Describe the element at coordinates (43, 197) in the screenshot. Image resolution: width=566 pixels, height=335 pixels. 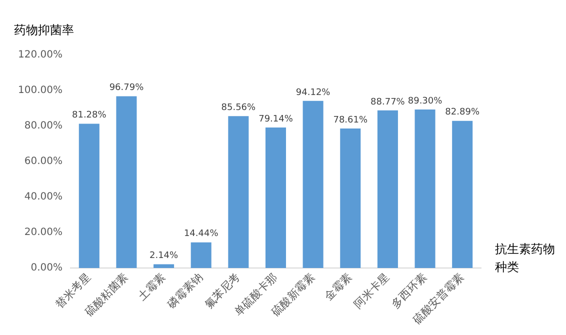
I see `y-tick-label: 40.00%` at that location.